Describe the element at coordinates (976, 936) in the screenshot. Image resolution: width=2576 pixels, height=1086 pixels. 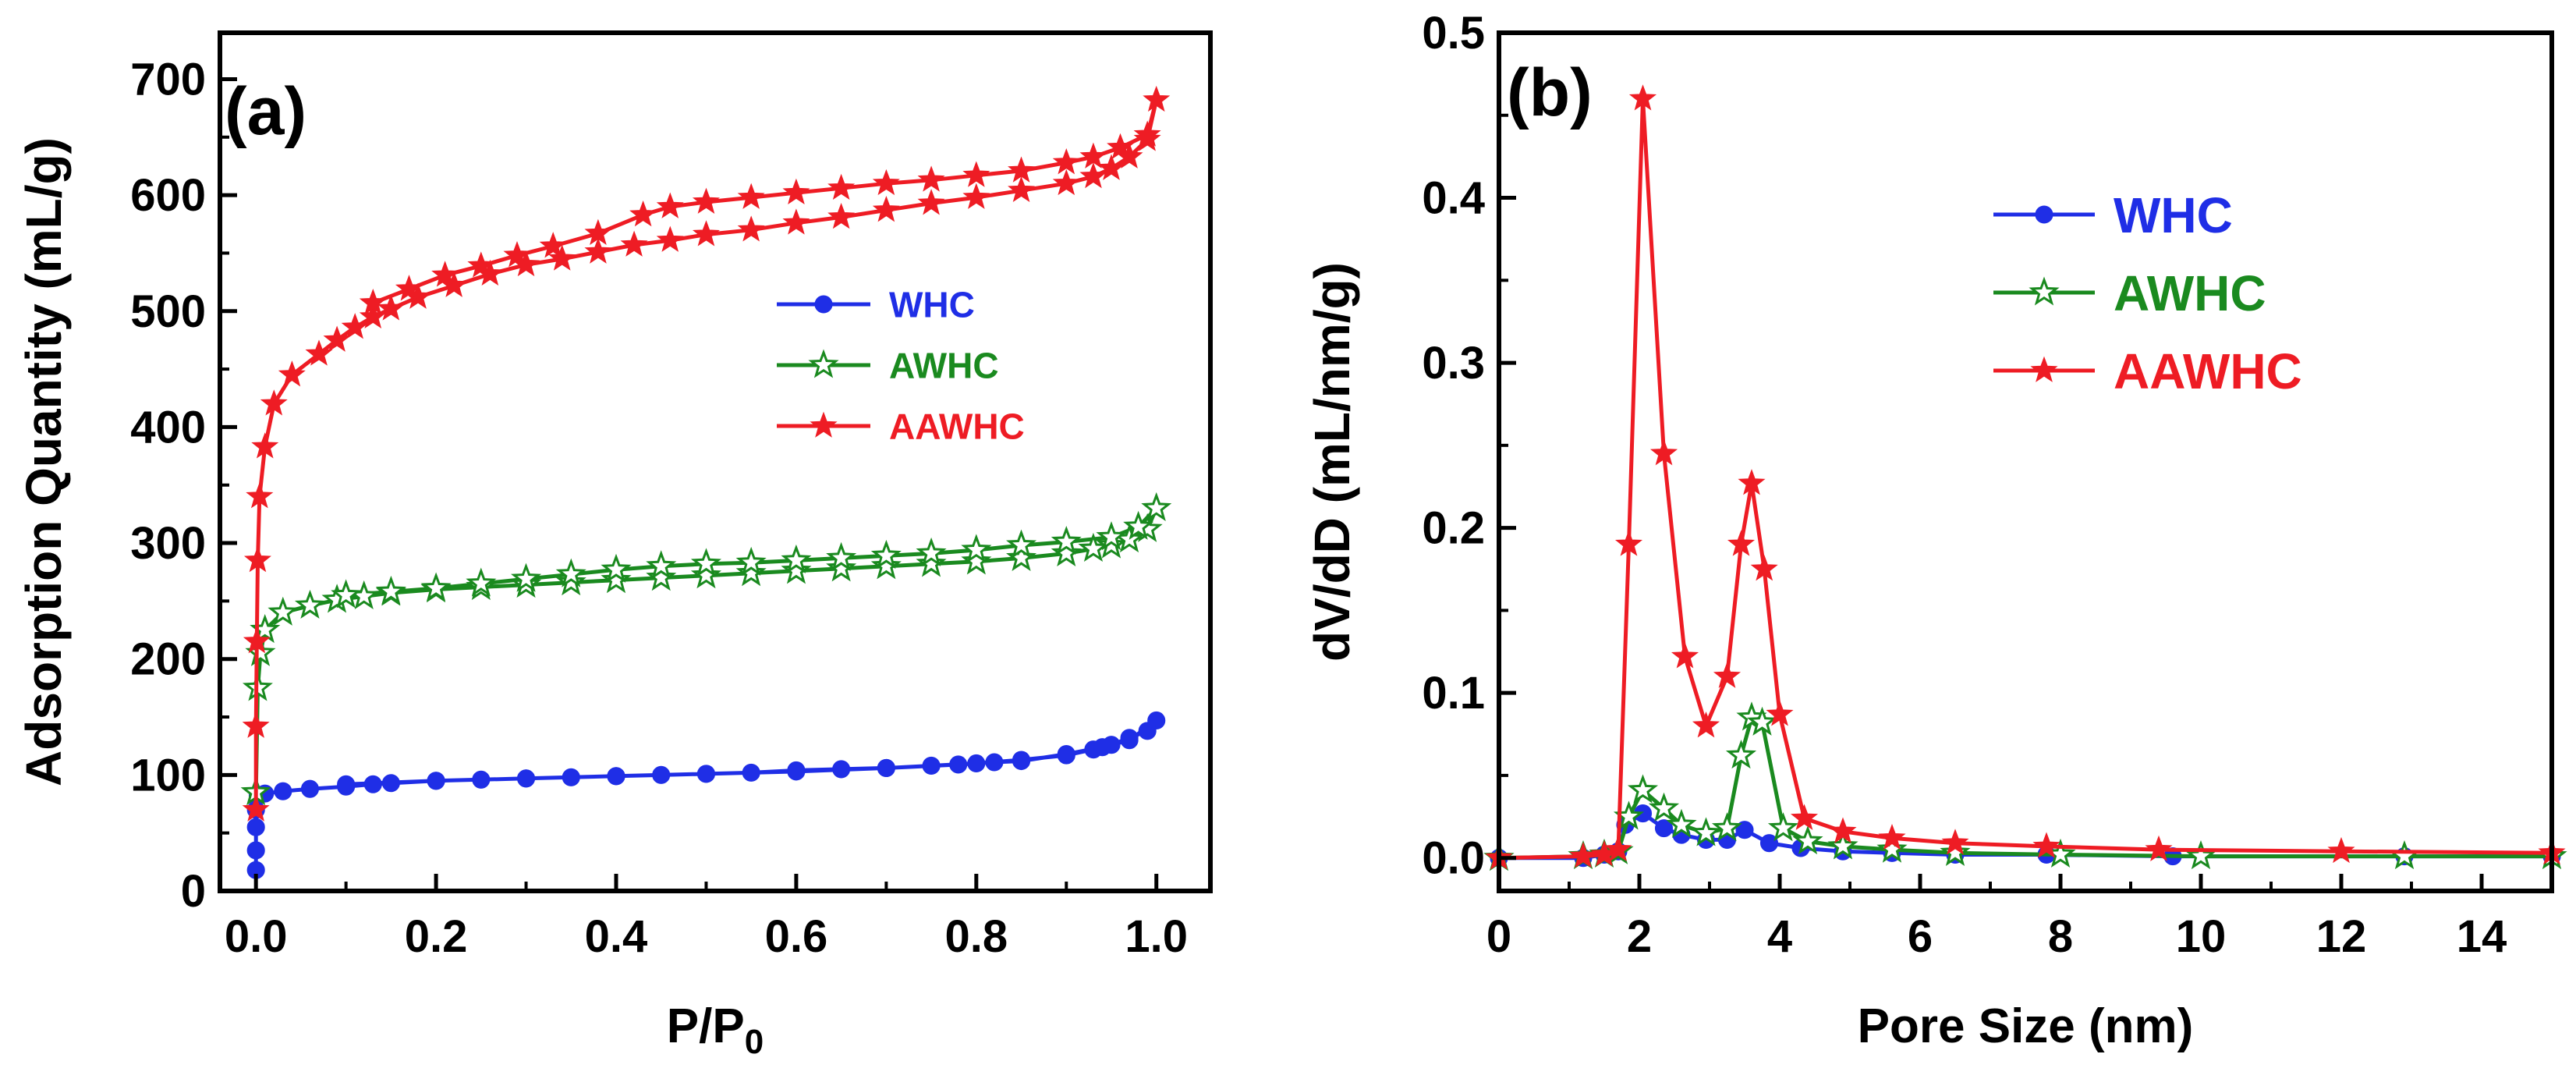
I see `x-tick-label: 0.8` at that location.